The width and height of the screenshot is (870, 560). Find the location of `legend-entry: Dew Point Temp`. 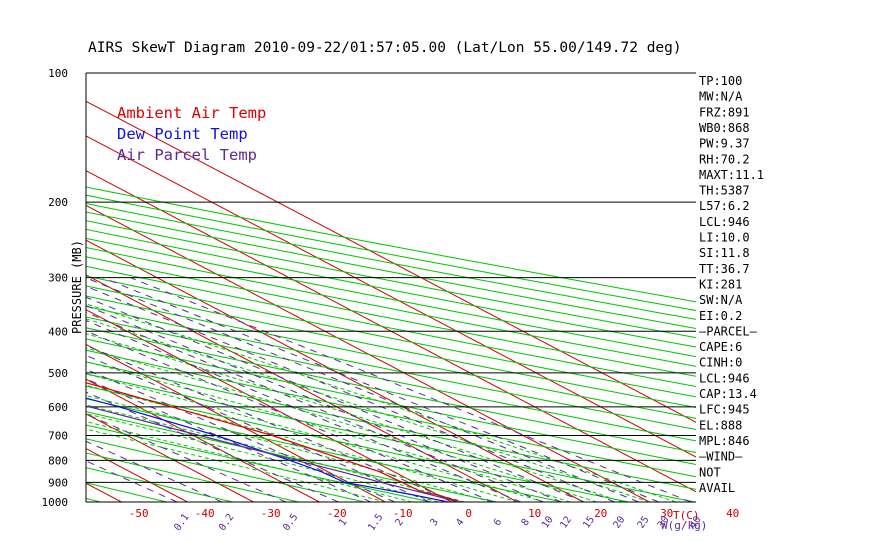

legend-entry: Dew Point Temp is located at coordinates (182, 134).